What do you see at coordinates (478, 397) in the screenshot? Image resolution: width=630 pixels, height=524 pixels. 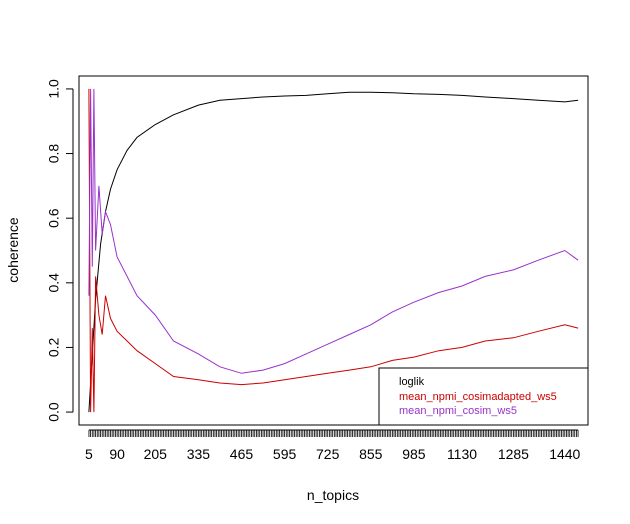 I see `legend-entry-cosimadapted: mean_npmi_cosimadapted_ws5` at bounding box center [478, 397].